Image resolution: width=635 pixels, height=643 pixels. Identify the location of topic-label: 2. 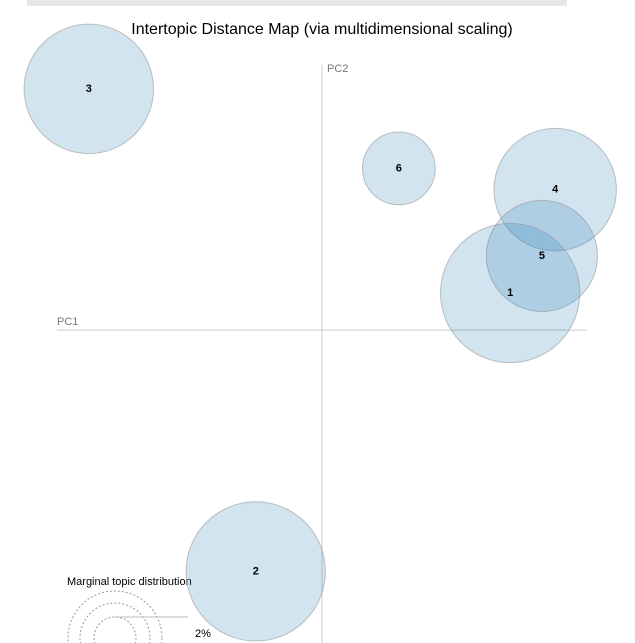
(256, 571).